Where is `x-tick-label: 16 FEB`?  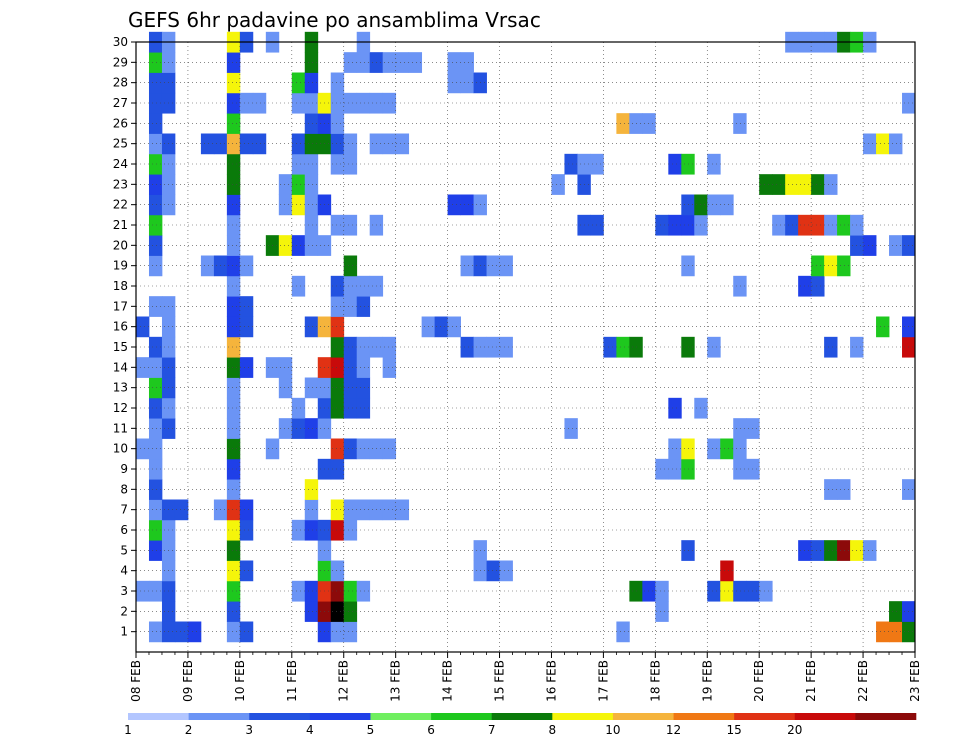
x-tick-label: 16 FEB is located at coordinates (551, 681).